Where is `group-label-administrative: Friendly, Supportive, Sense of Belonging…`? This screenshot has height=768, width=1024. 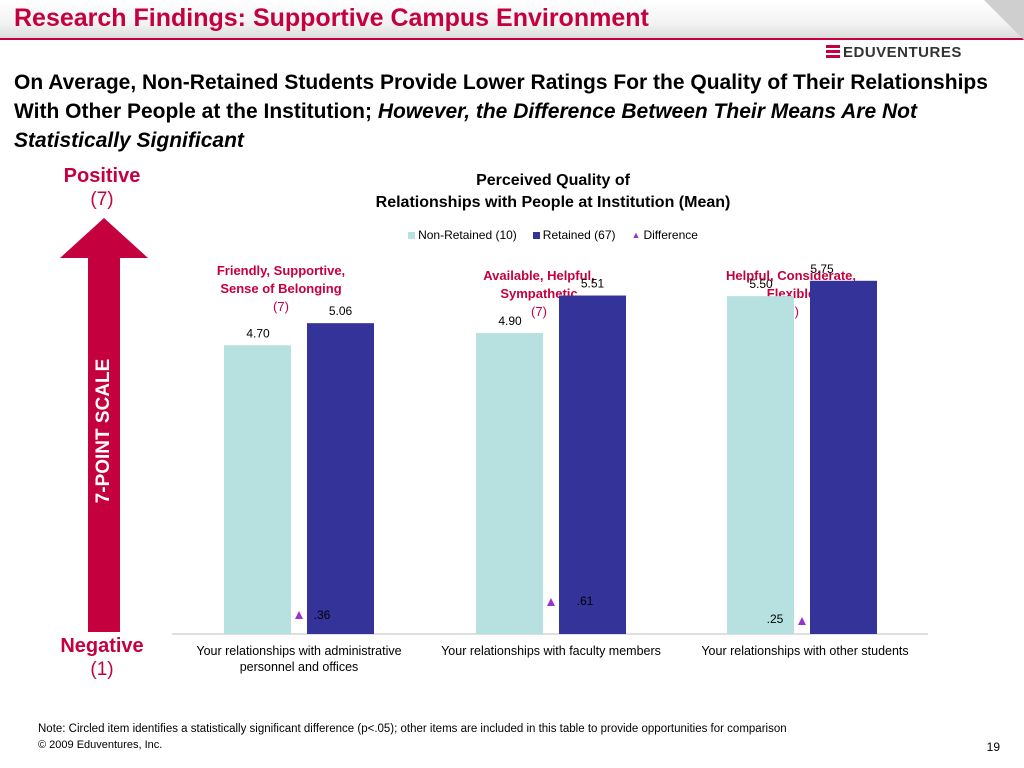 group-label-administrative: Friendly, Supportive, Sense of Belonging… is located at coordinates (281, 289).